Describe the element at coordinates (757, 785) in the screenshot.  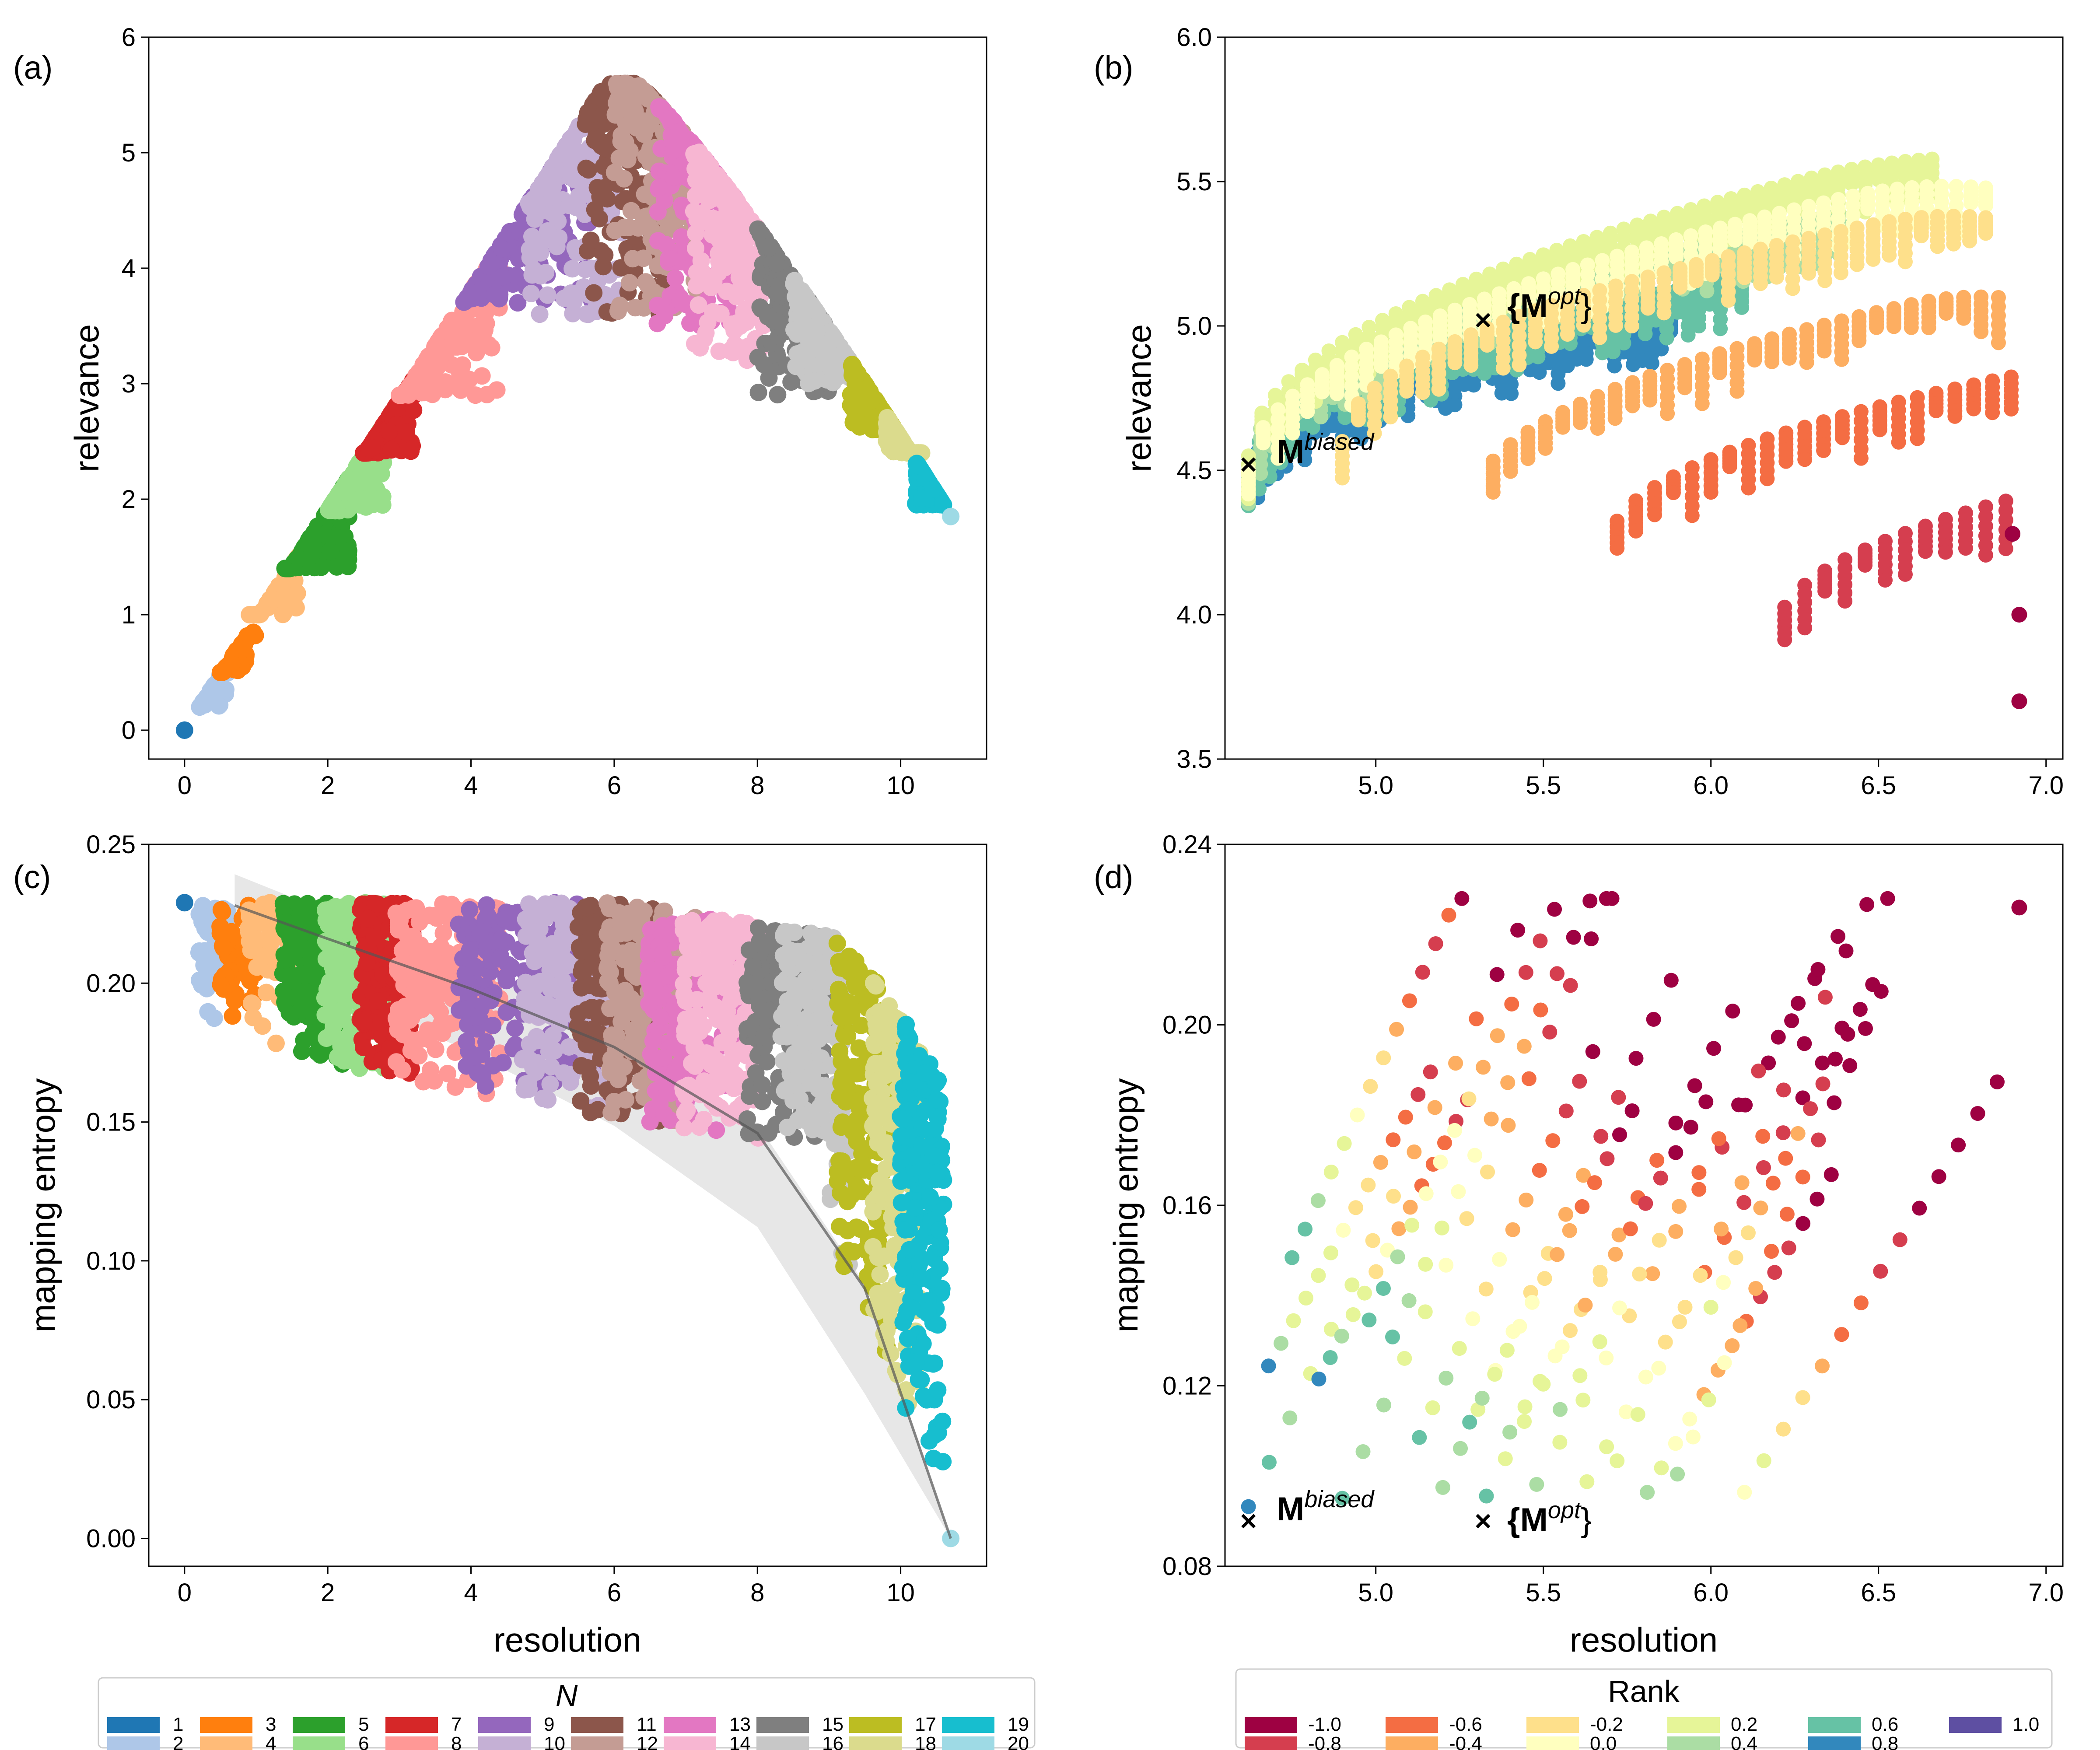
I see `xtick-label: 8` at that location.